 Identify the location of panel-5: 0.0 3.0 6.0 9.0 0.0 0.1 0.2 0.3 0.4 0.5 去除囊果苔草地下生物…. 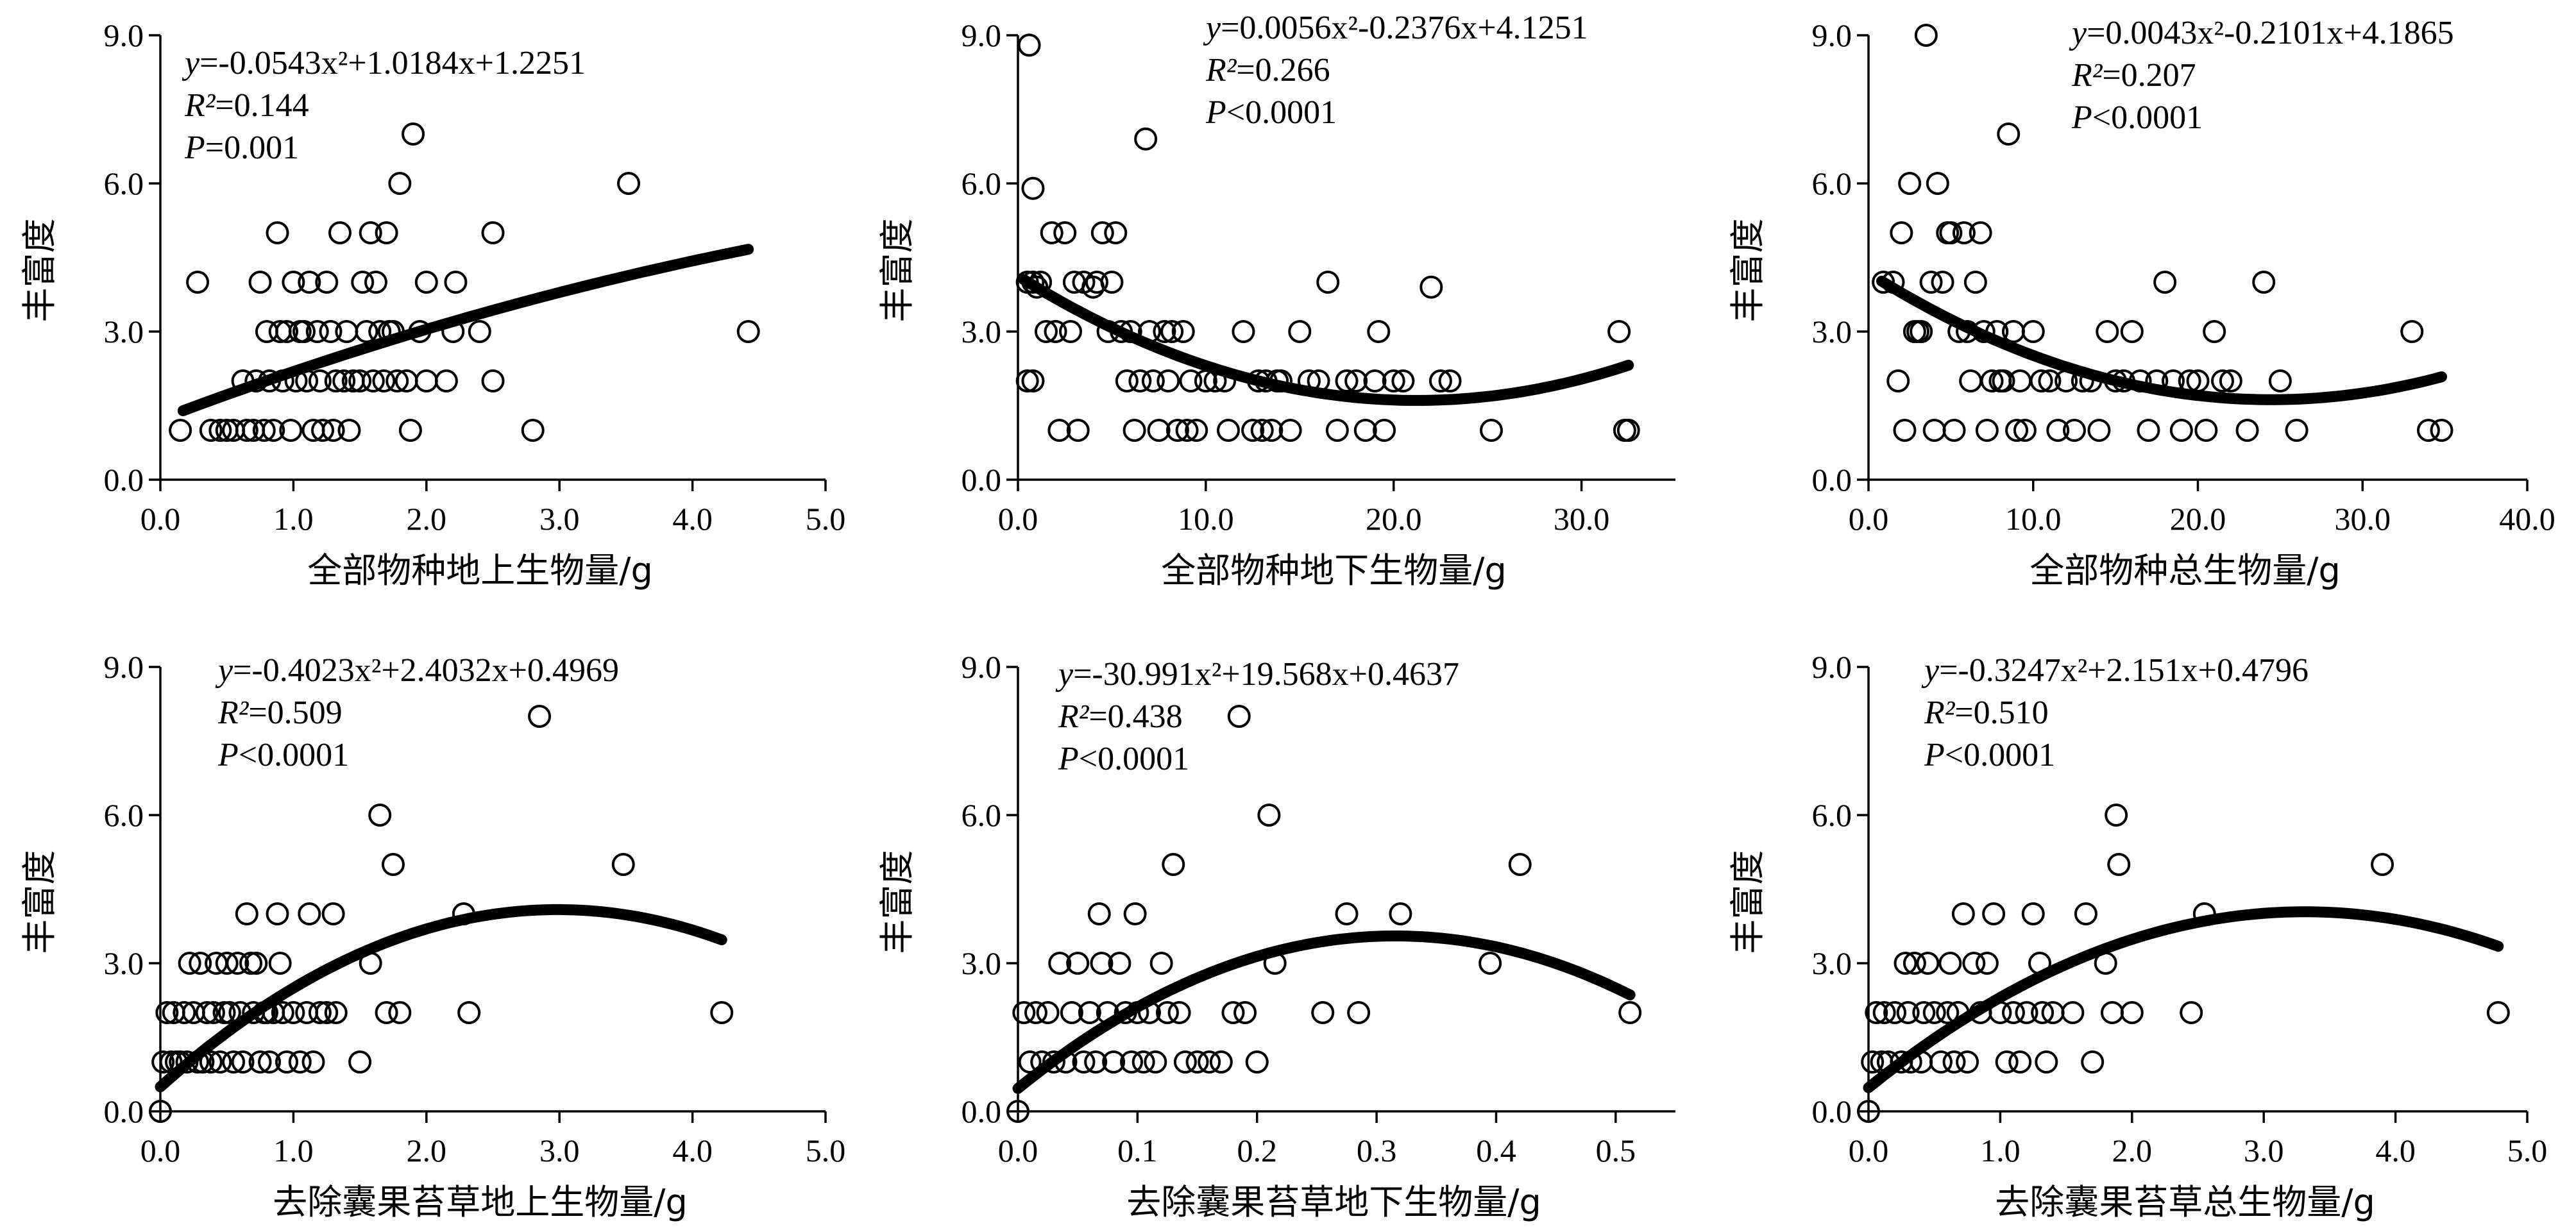
(1276, 935).